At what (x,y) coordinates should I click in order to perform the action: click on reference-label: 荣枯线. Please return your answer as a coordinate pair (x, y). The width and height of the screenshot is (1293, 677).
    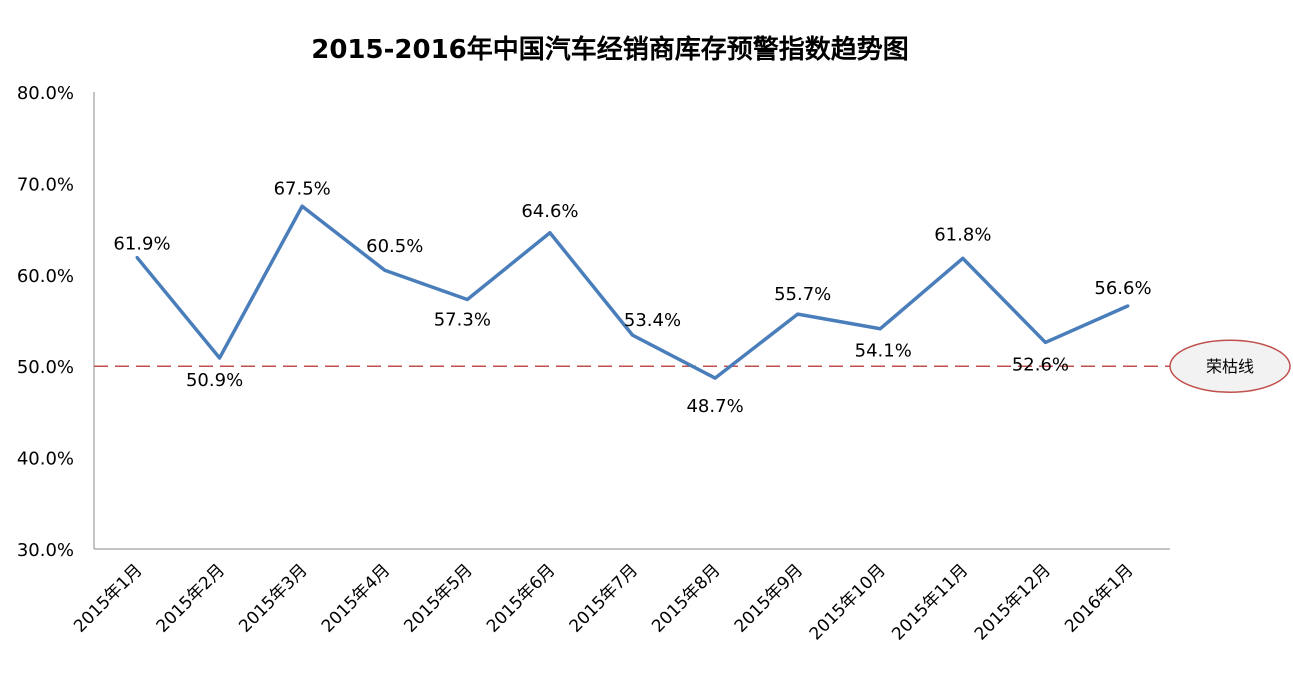
    Looking at the image, I should click on (1230, 366).